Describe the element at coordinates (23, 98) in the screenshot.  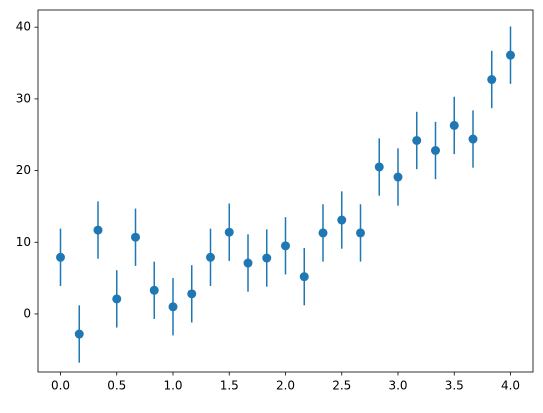
I see `y-tick-label: 30` at that location.